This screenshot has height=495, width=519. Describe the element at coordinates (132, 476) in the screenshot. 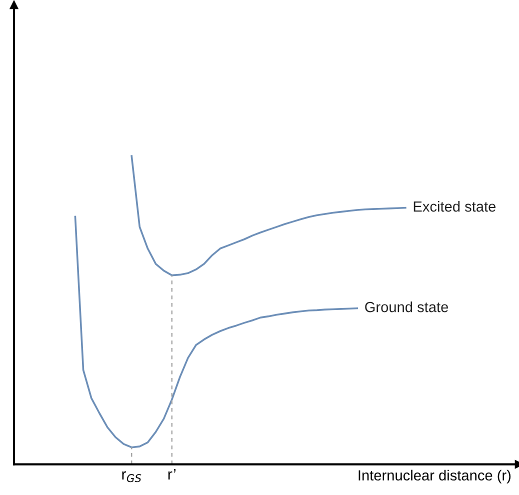

I see `x-tick-label: r$_{GS}$` at that location.